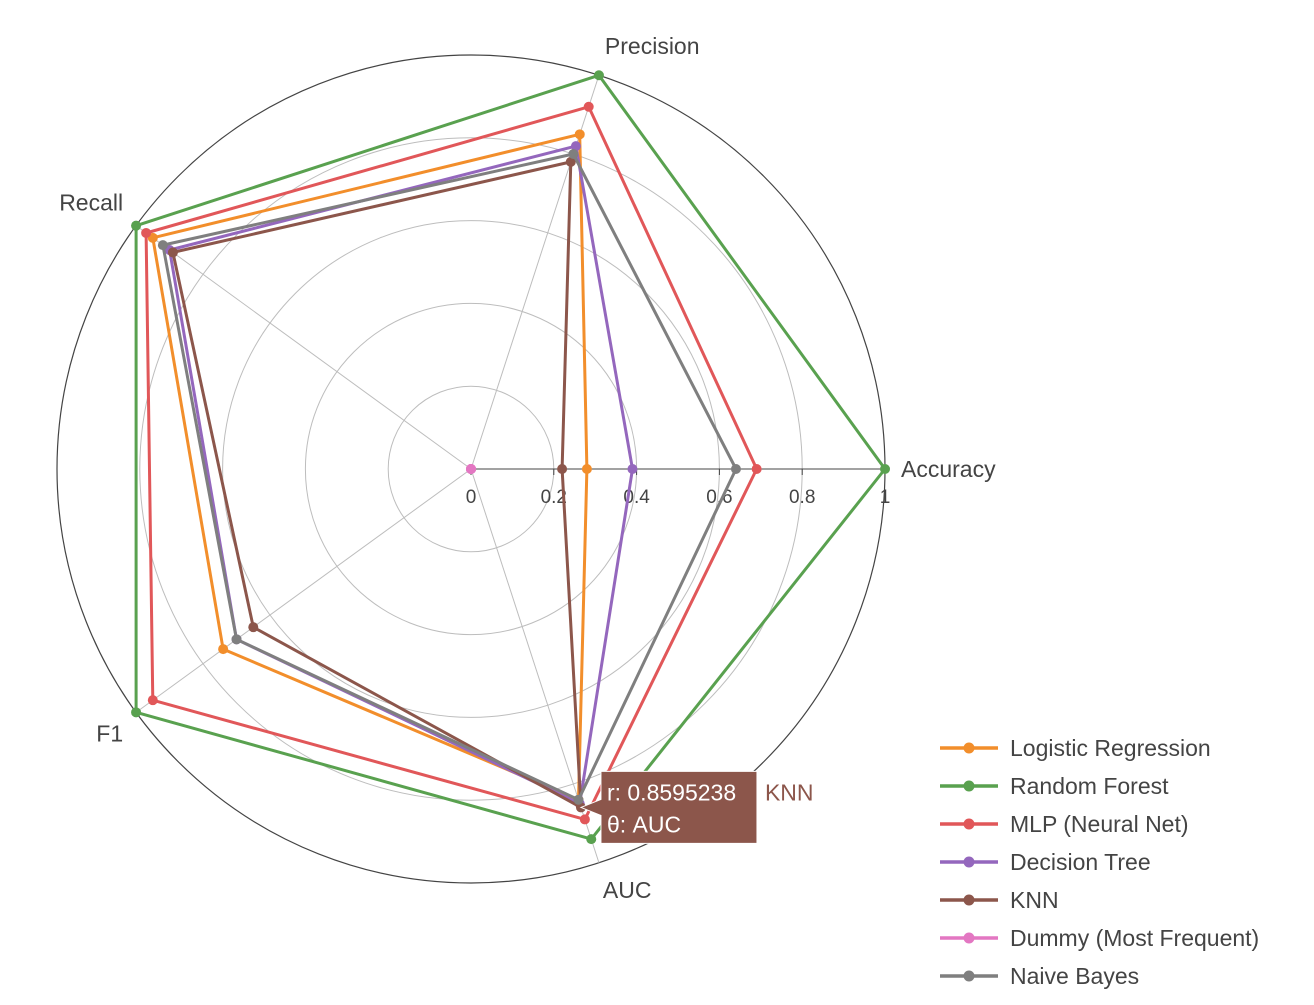 Image resolution: width=1314 pixels, height=1005 pixels. What do you see at coordinates (1080, 862) in the screenshot?
I see `legend-label: Decision Tree` at bounding box center [1080, 862].